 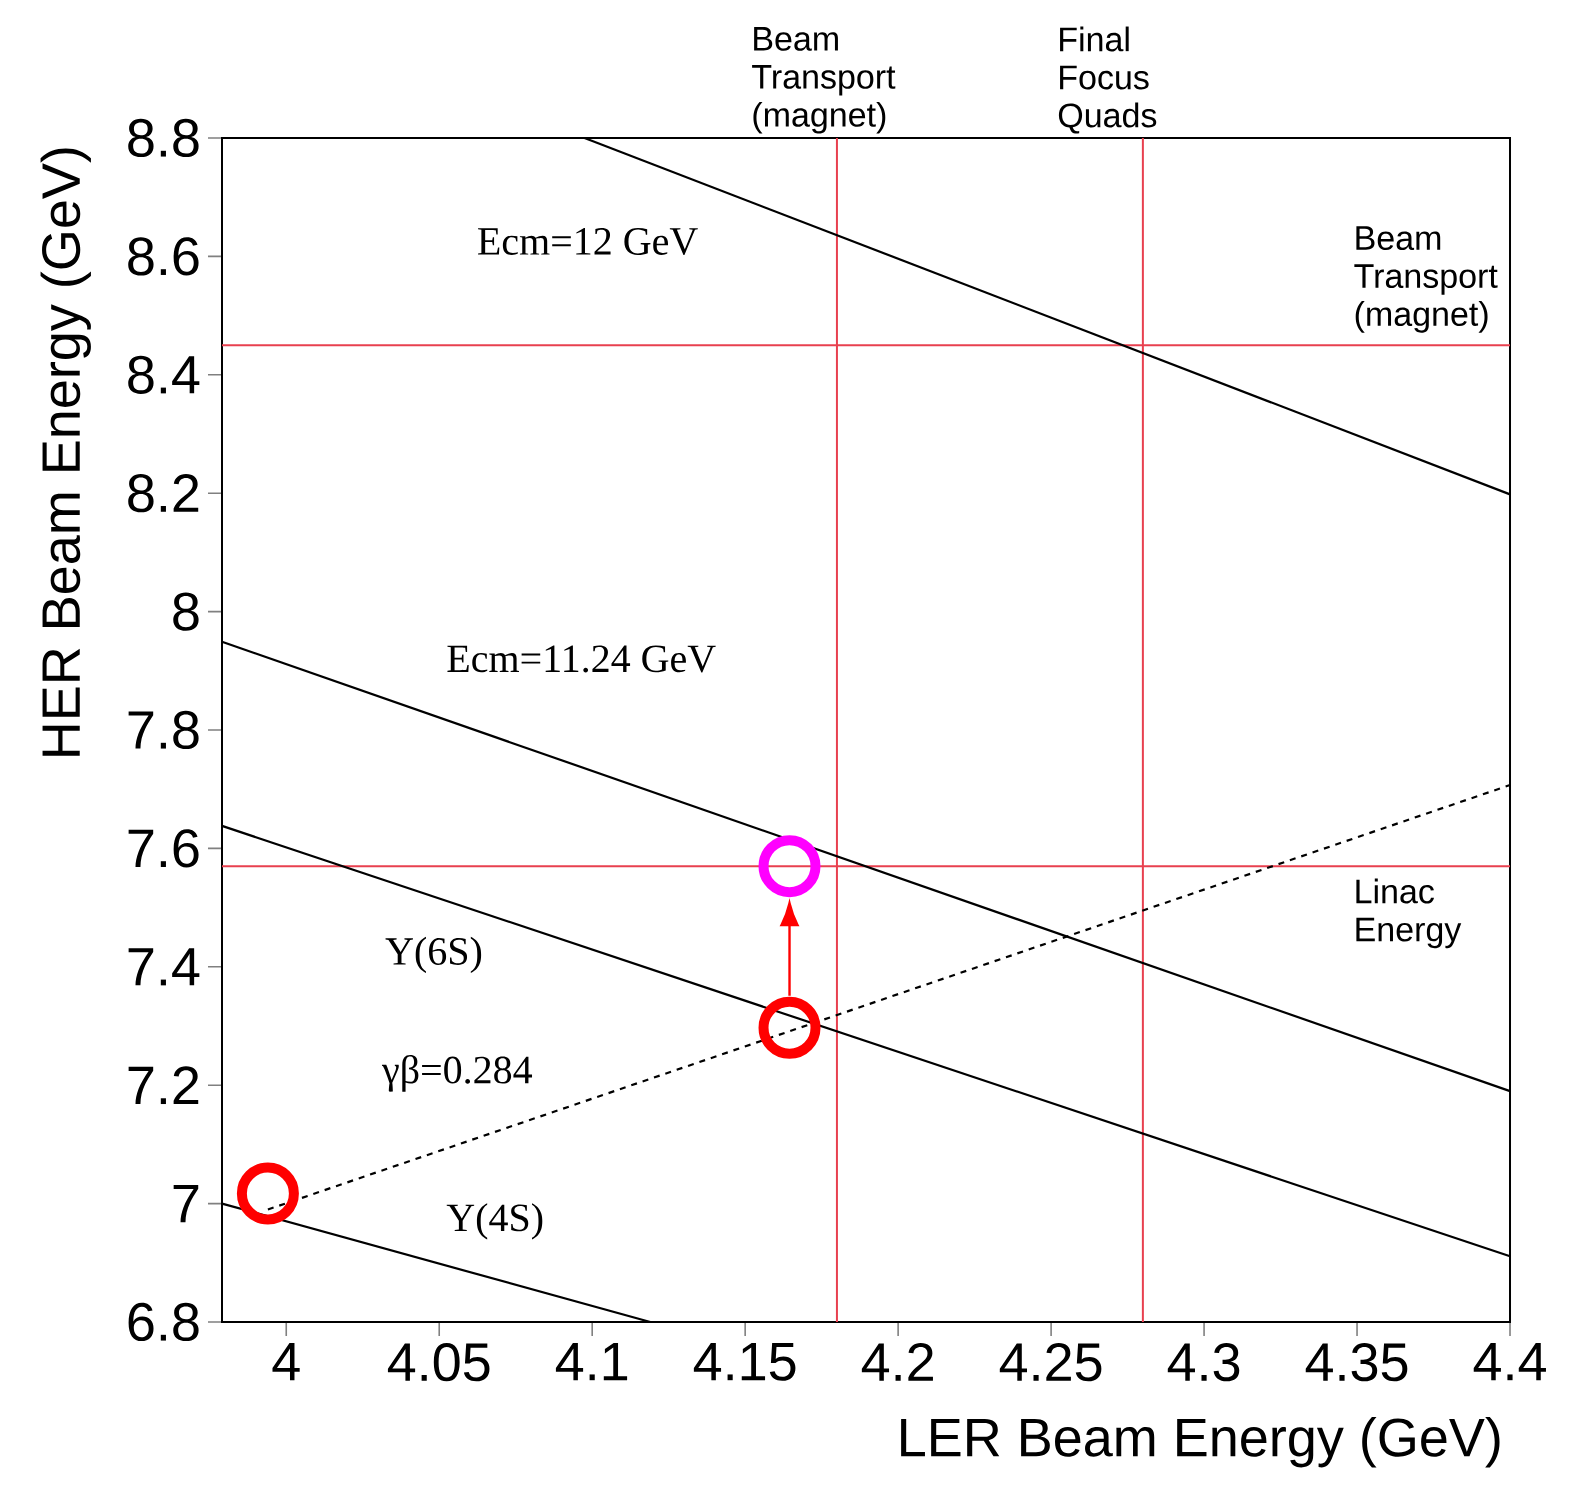 What do you see at coordinates (163, 1322) in the screenshot?
I see `y-tick-label: 6.8` at bounding box center [163, 1322].